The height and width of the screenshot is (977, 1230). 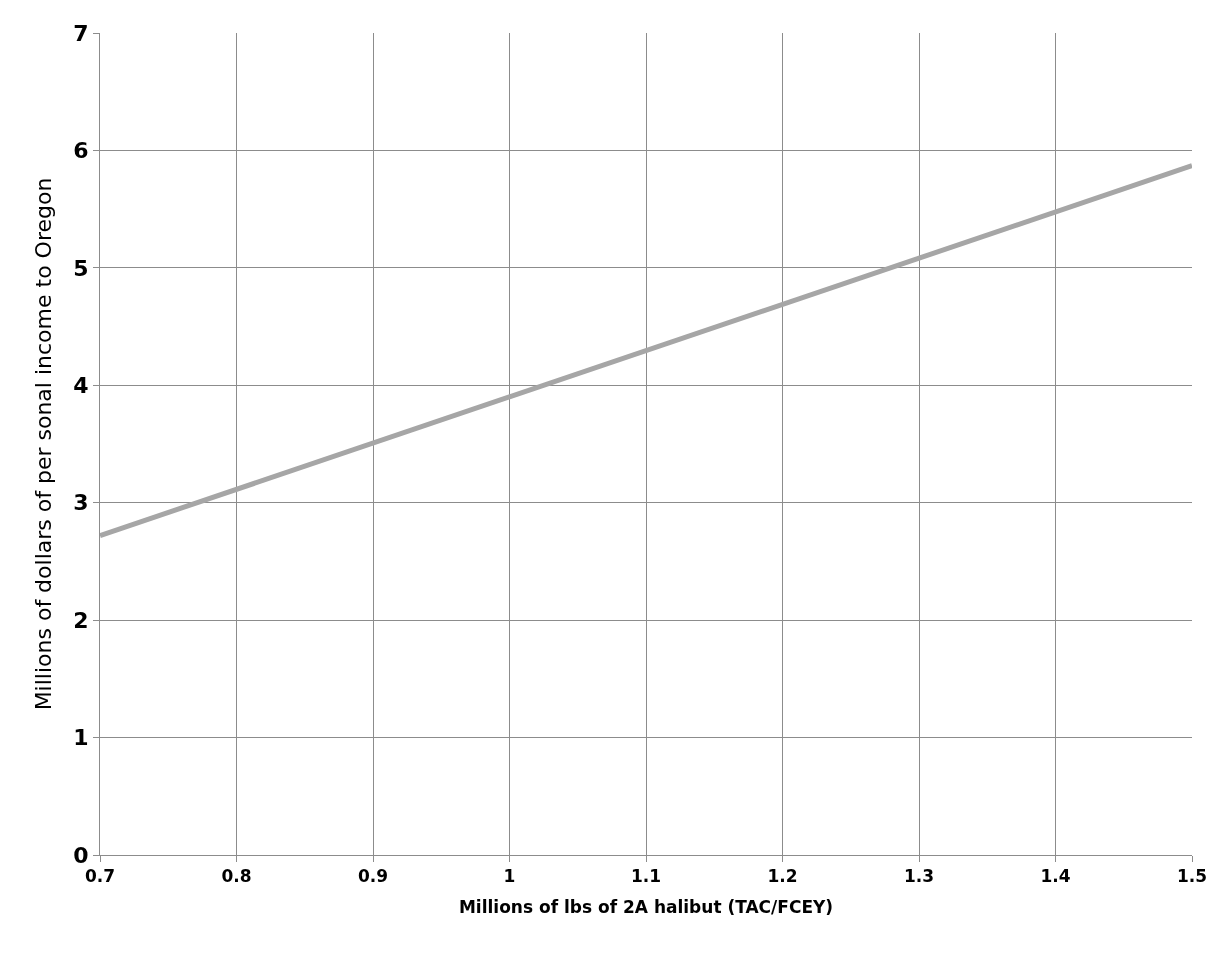 I want to click on y-tick-label: 2, so click(x=81, y=620).